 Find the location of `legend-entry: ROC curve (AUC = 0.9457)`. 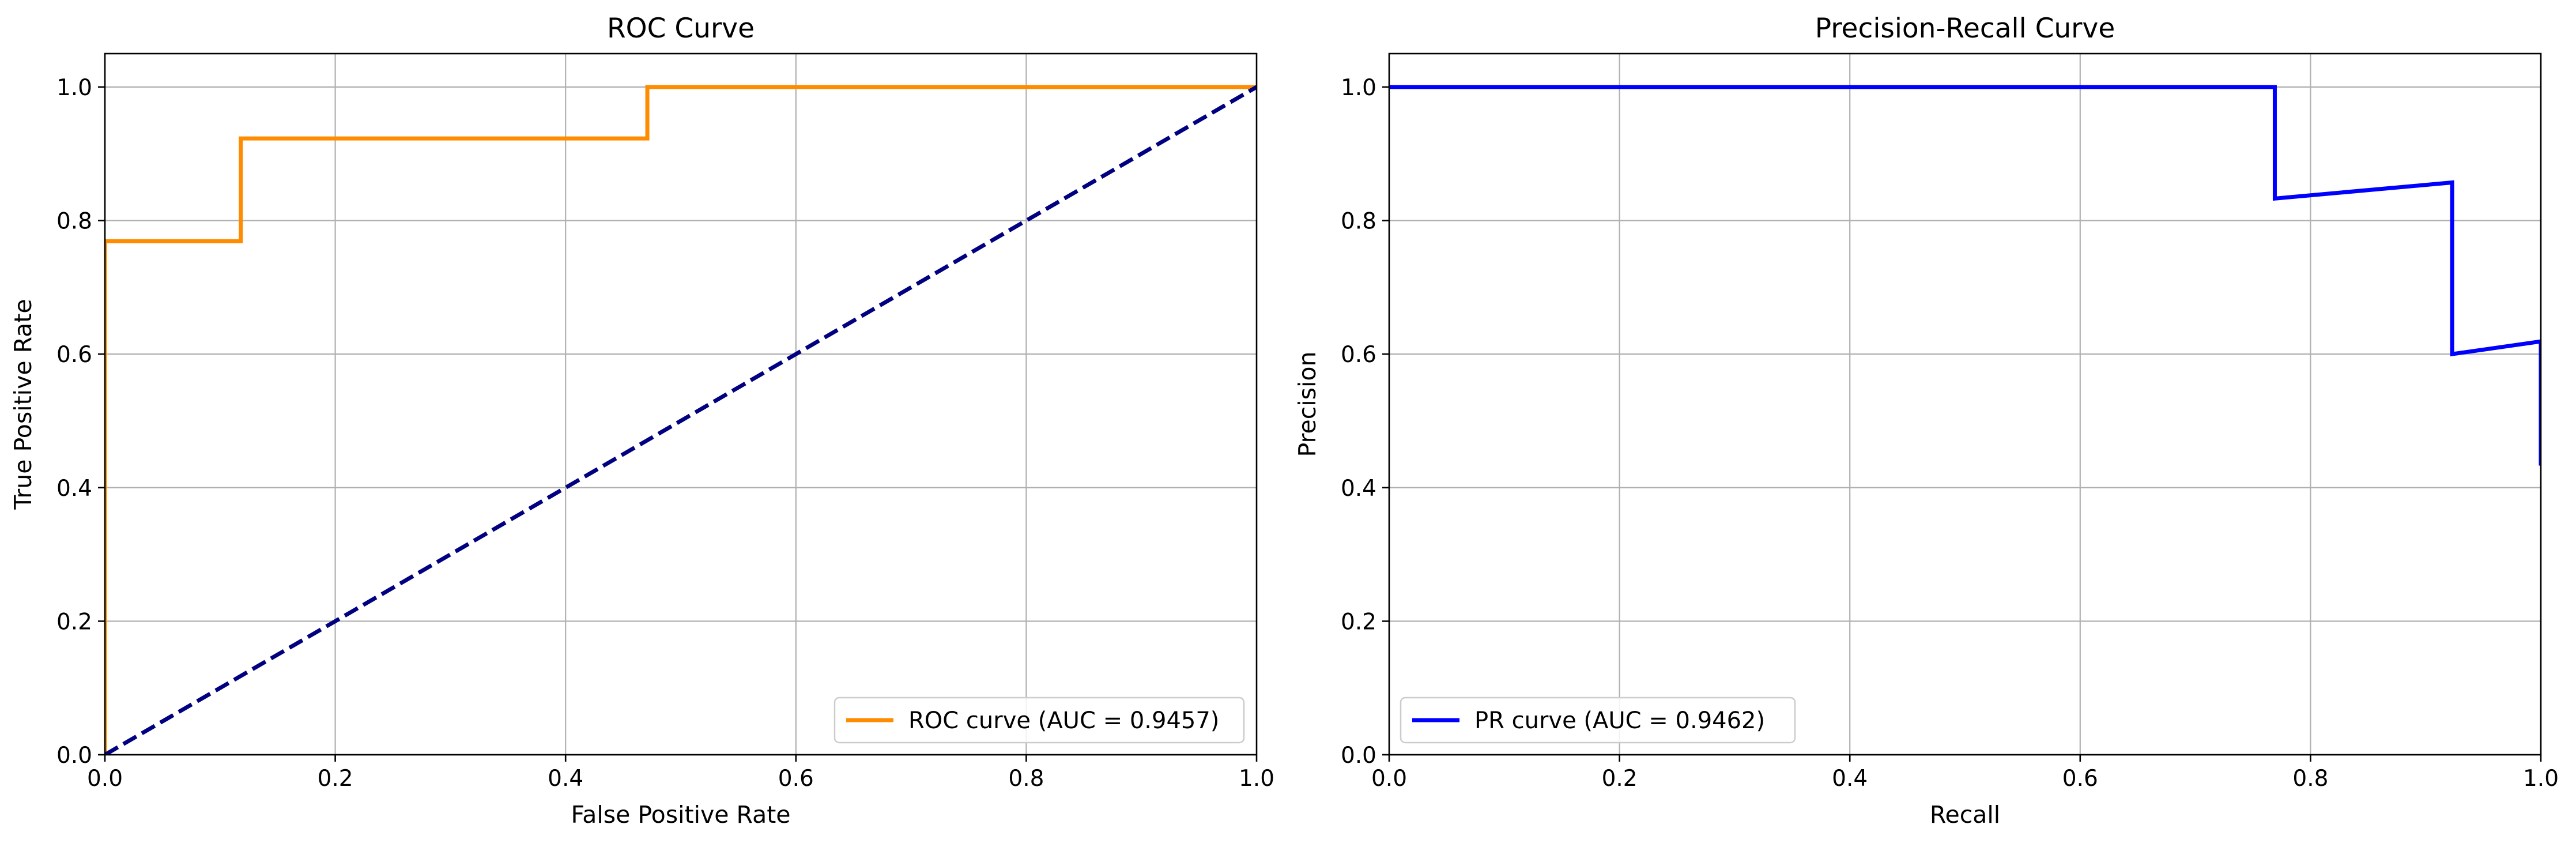

legend-entry: ROC curve (AUC = 0.9457) is located at coordinates (1063, 720).